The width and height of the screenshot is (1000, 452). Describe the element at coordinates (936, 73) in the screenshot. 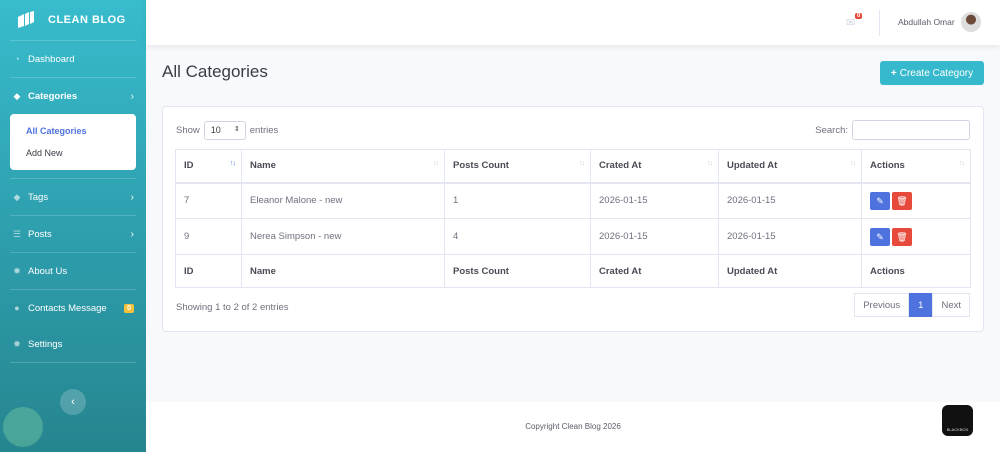

I see `create-label: Create Category` at that location.